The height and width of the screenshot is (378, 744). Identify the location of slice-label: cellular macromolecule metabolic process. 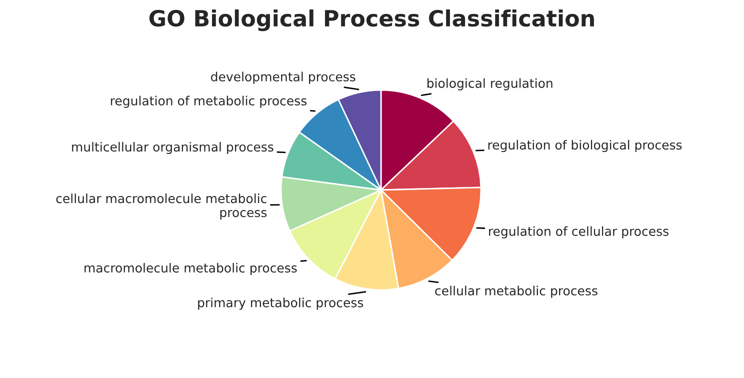
(161, 207).